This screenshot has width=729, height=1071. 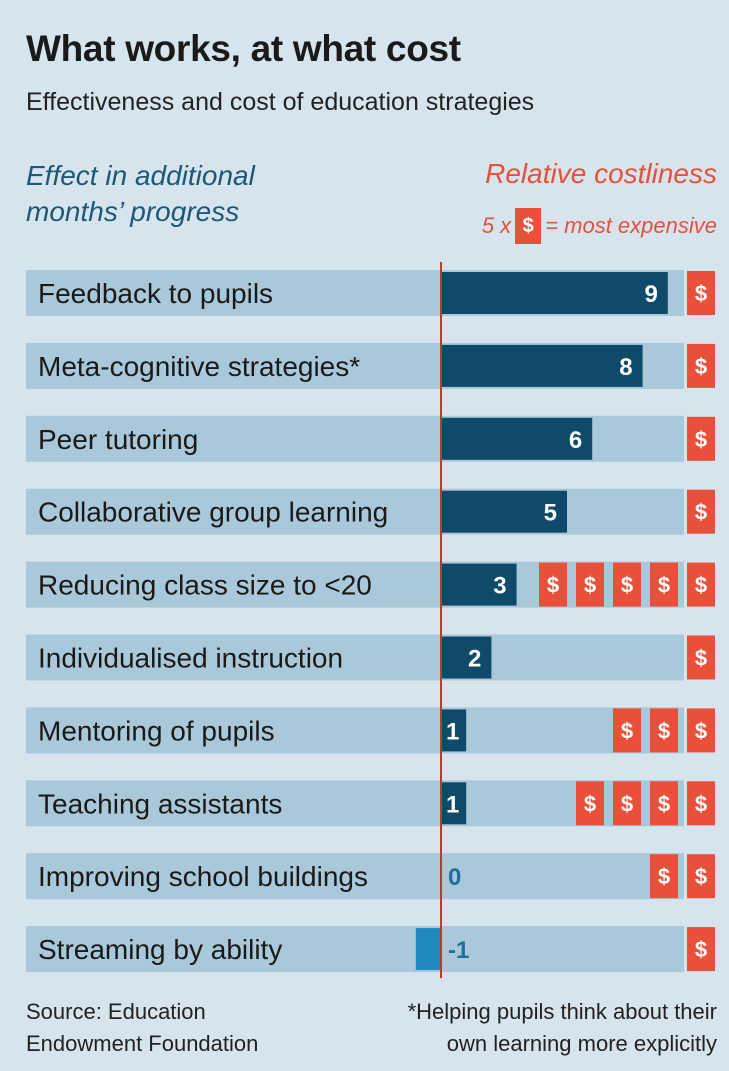 I want to click on category-label: Streaming by ability, so click(x=160, y=949).